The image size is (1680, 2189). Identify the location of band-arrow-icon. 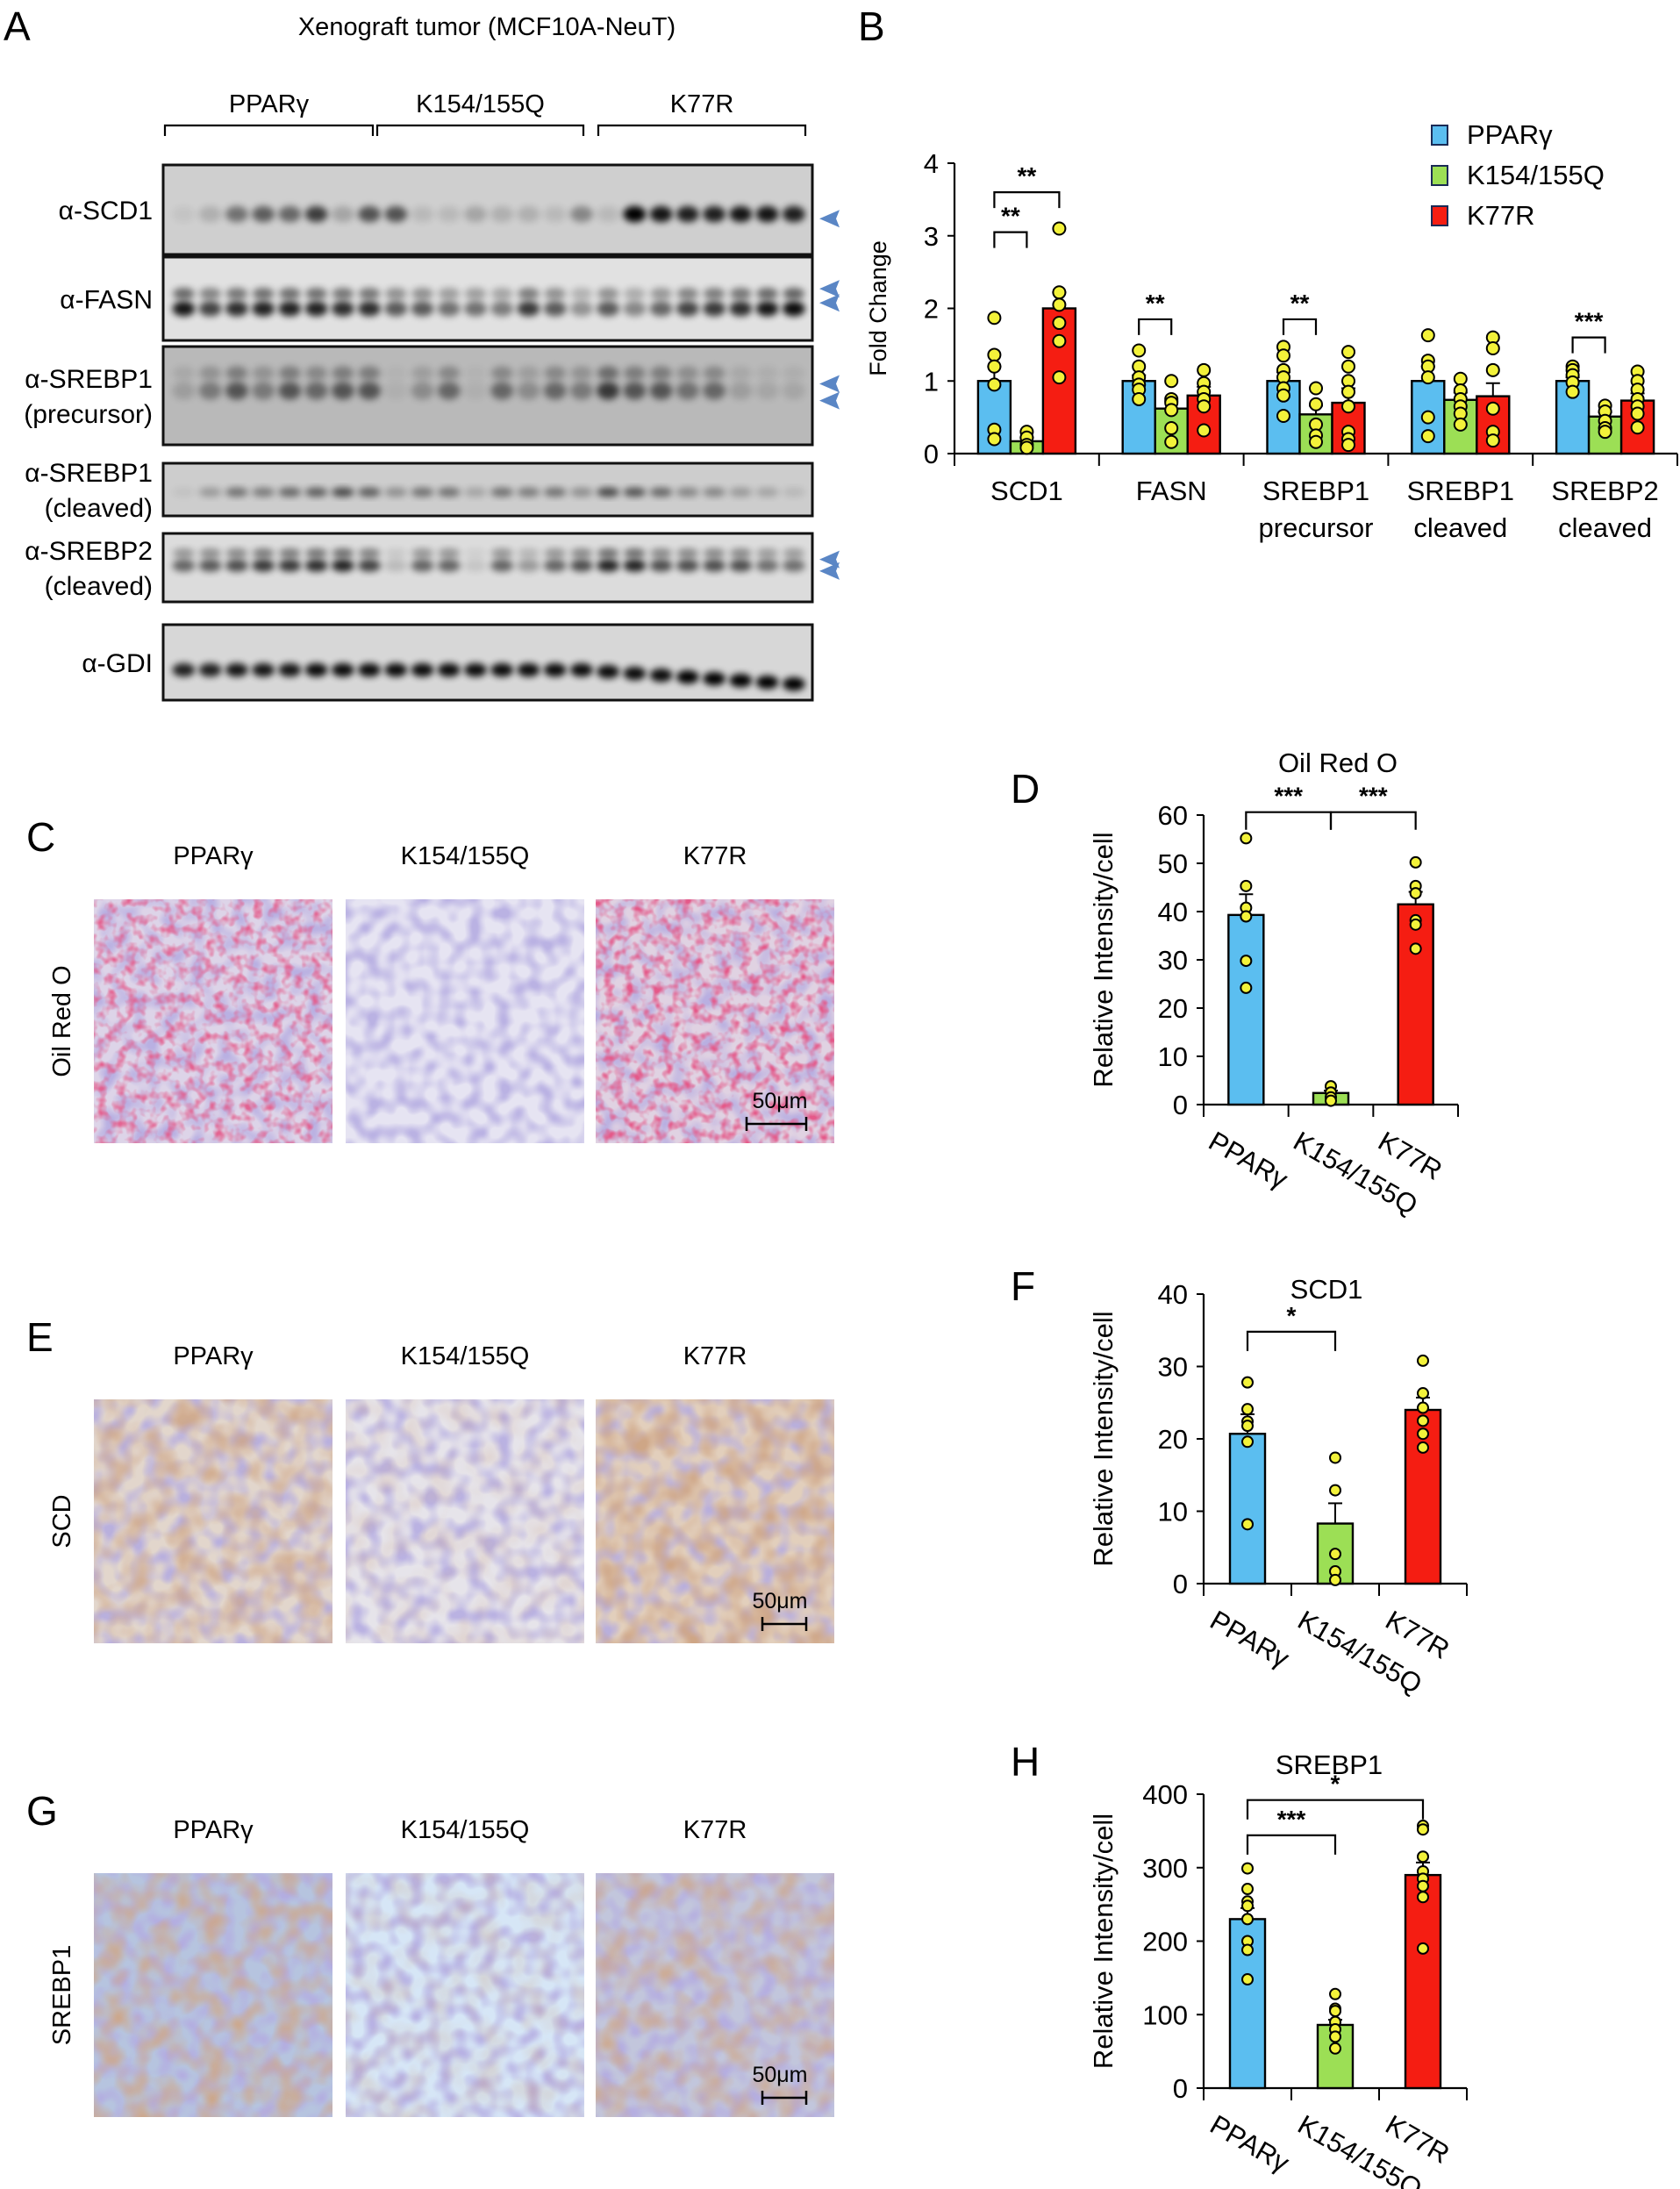
(829, 400).